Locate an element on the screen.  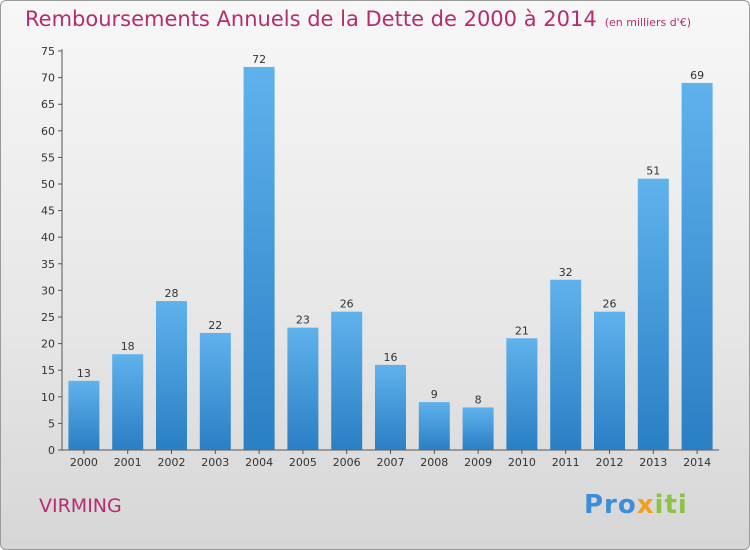
bar-value-label: 69 is located at coordinates (697, 75).